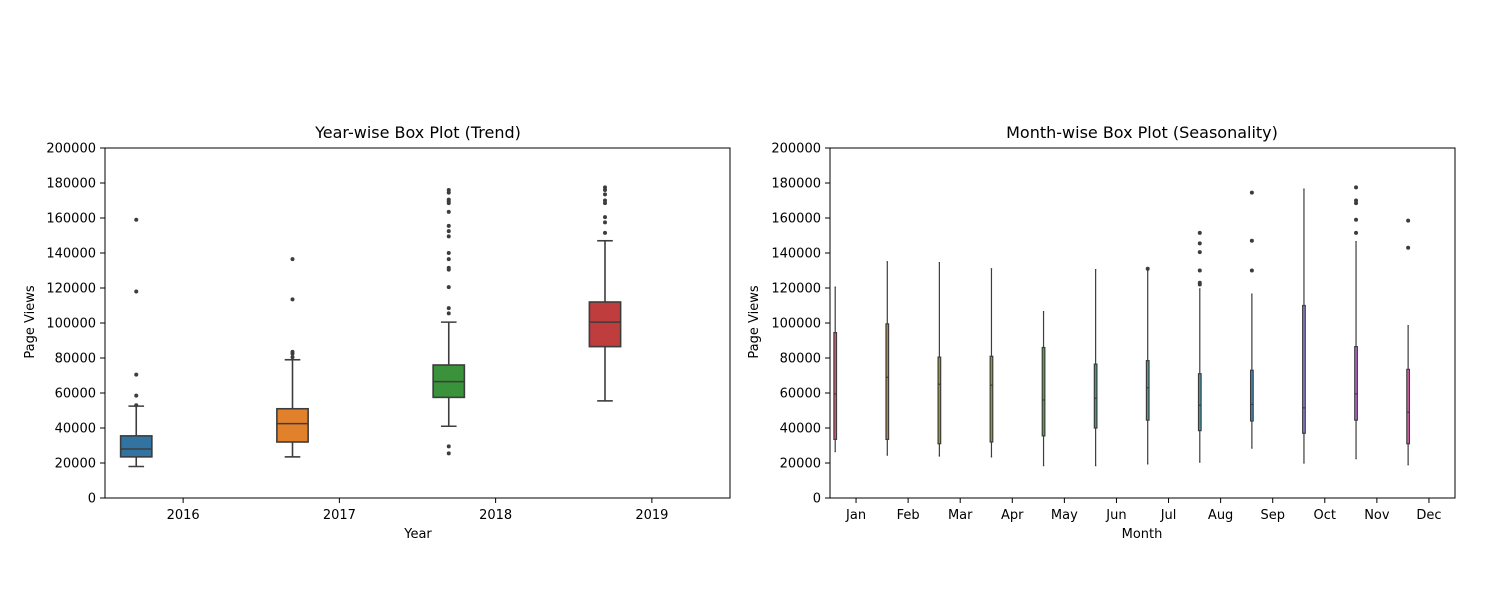 The width and height of the screenshot is (1500, 600). I want to click on box-oct, so click(1304, 326).